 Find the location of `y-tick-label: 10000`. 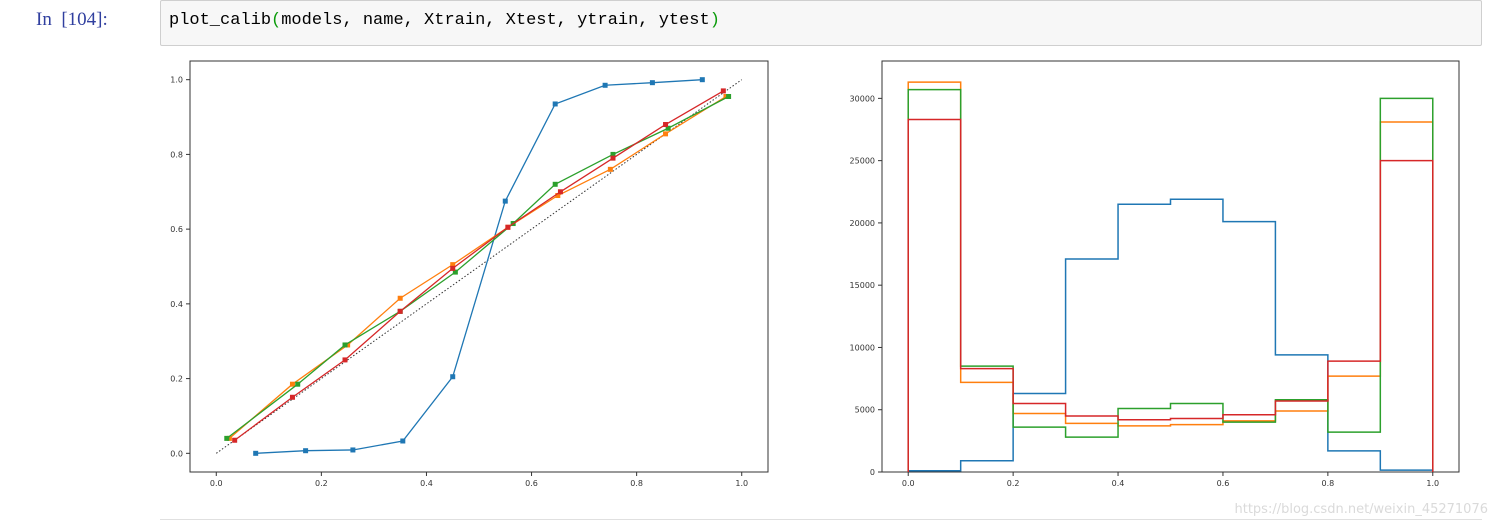

y-tick-label: 10000 is located at coordinates (862, 347).